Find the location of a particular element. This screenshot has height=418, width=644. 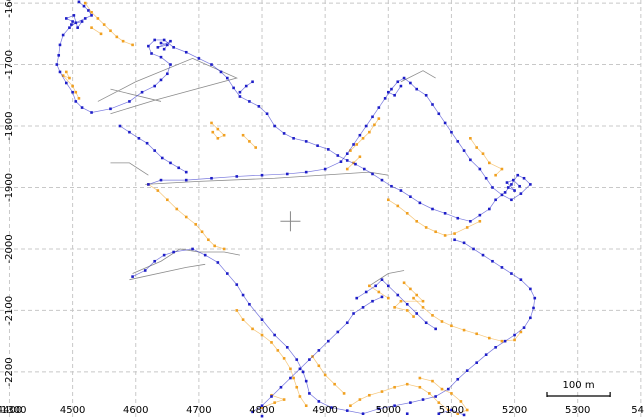

track-line is located at coordinates (167, 272).